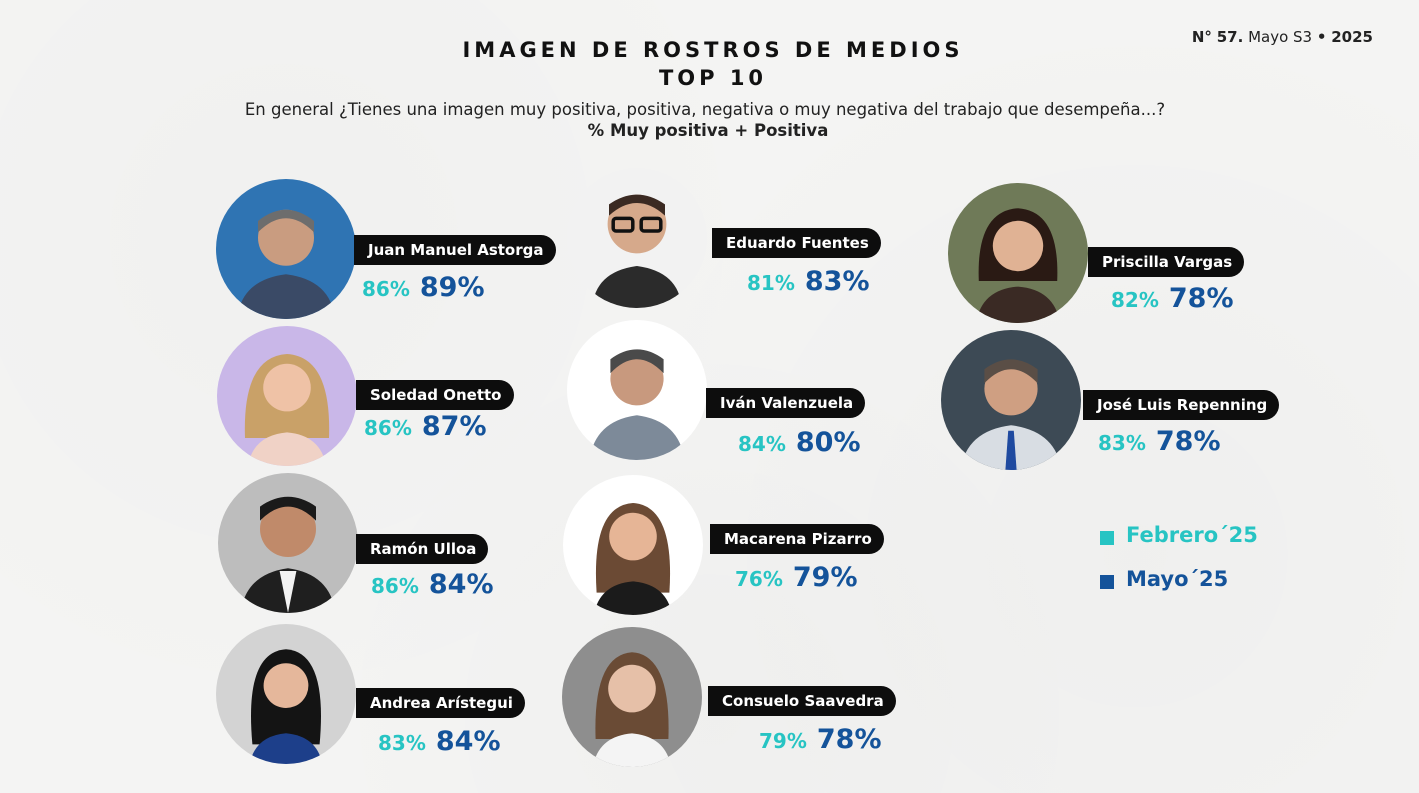  I want to click on may-value: 79%, so click(825, 577).